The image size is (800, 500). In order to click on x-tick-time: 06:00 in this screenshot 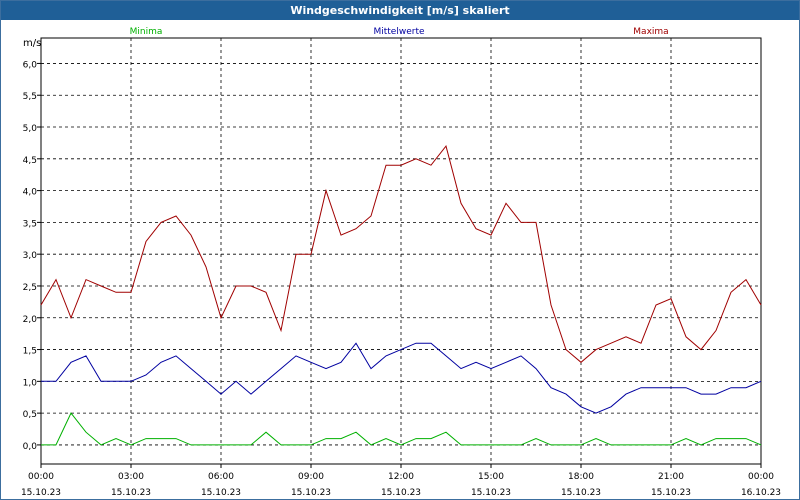, I will do `click(221, 477)`.